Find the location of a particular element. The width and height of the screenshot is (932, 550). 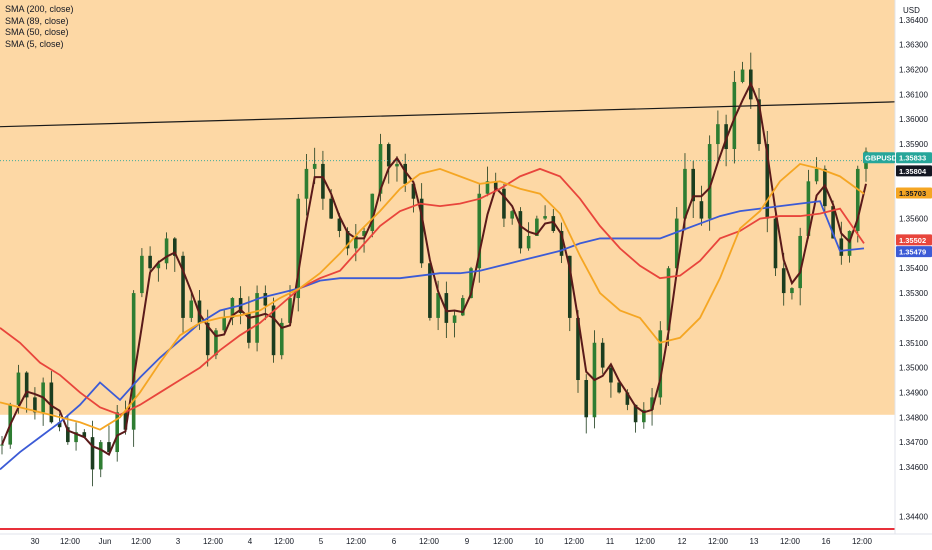

price-tag-value: 1.35833 is located at coordinates (912, 158).